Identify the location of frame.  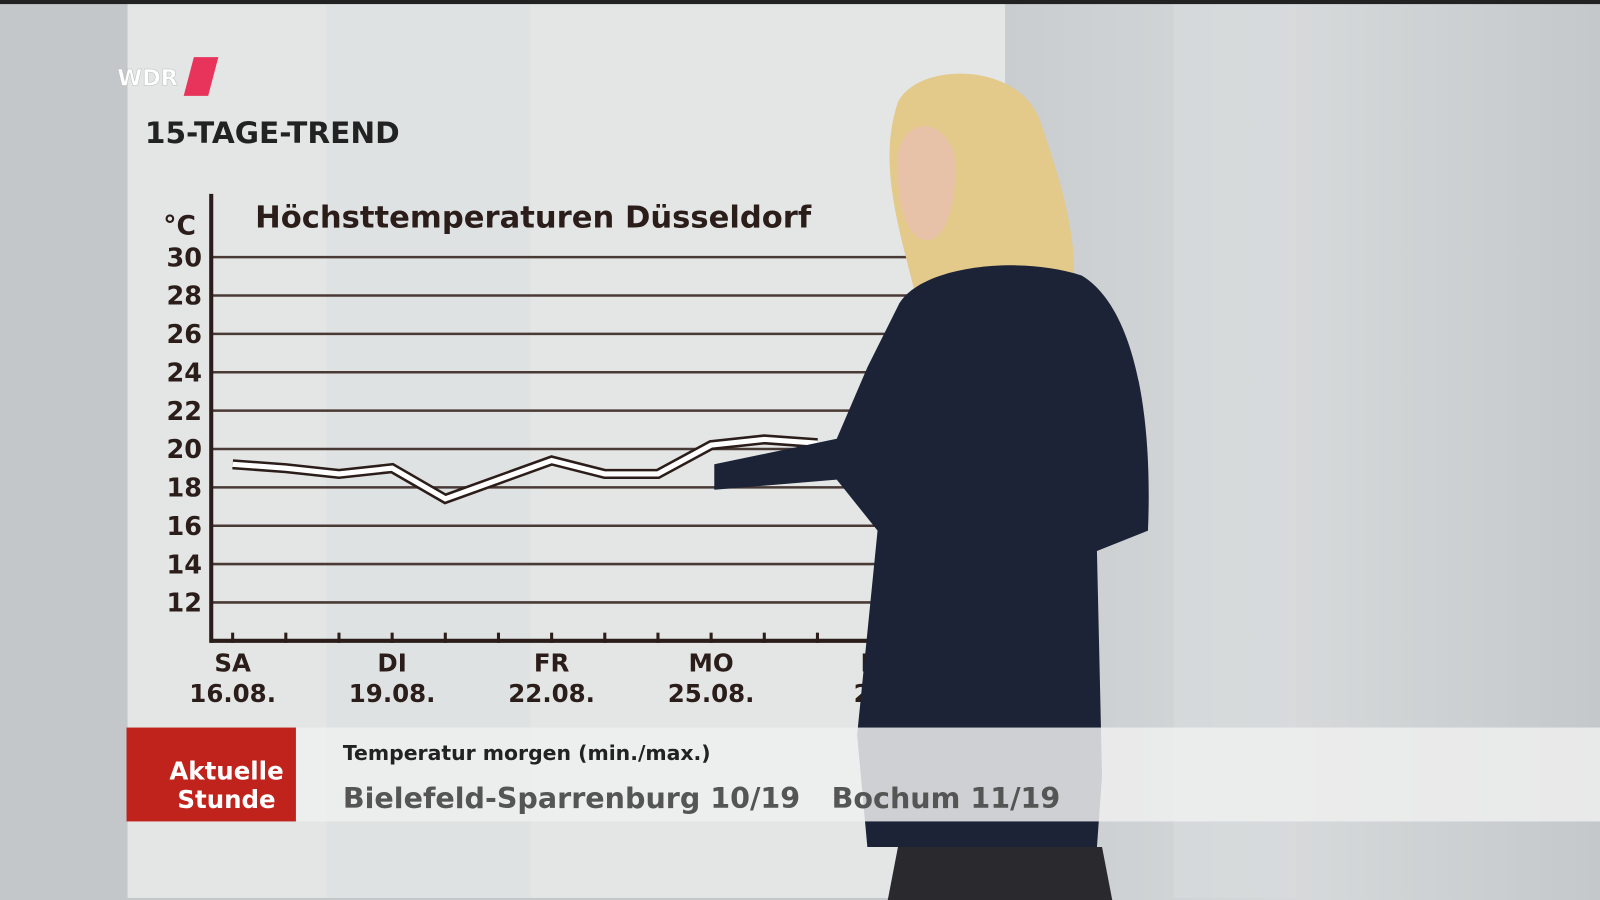
(800, 2).